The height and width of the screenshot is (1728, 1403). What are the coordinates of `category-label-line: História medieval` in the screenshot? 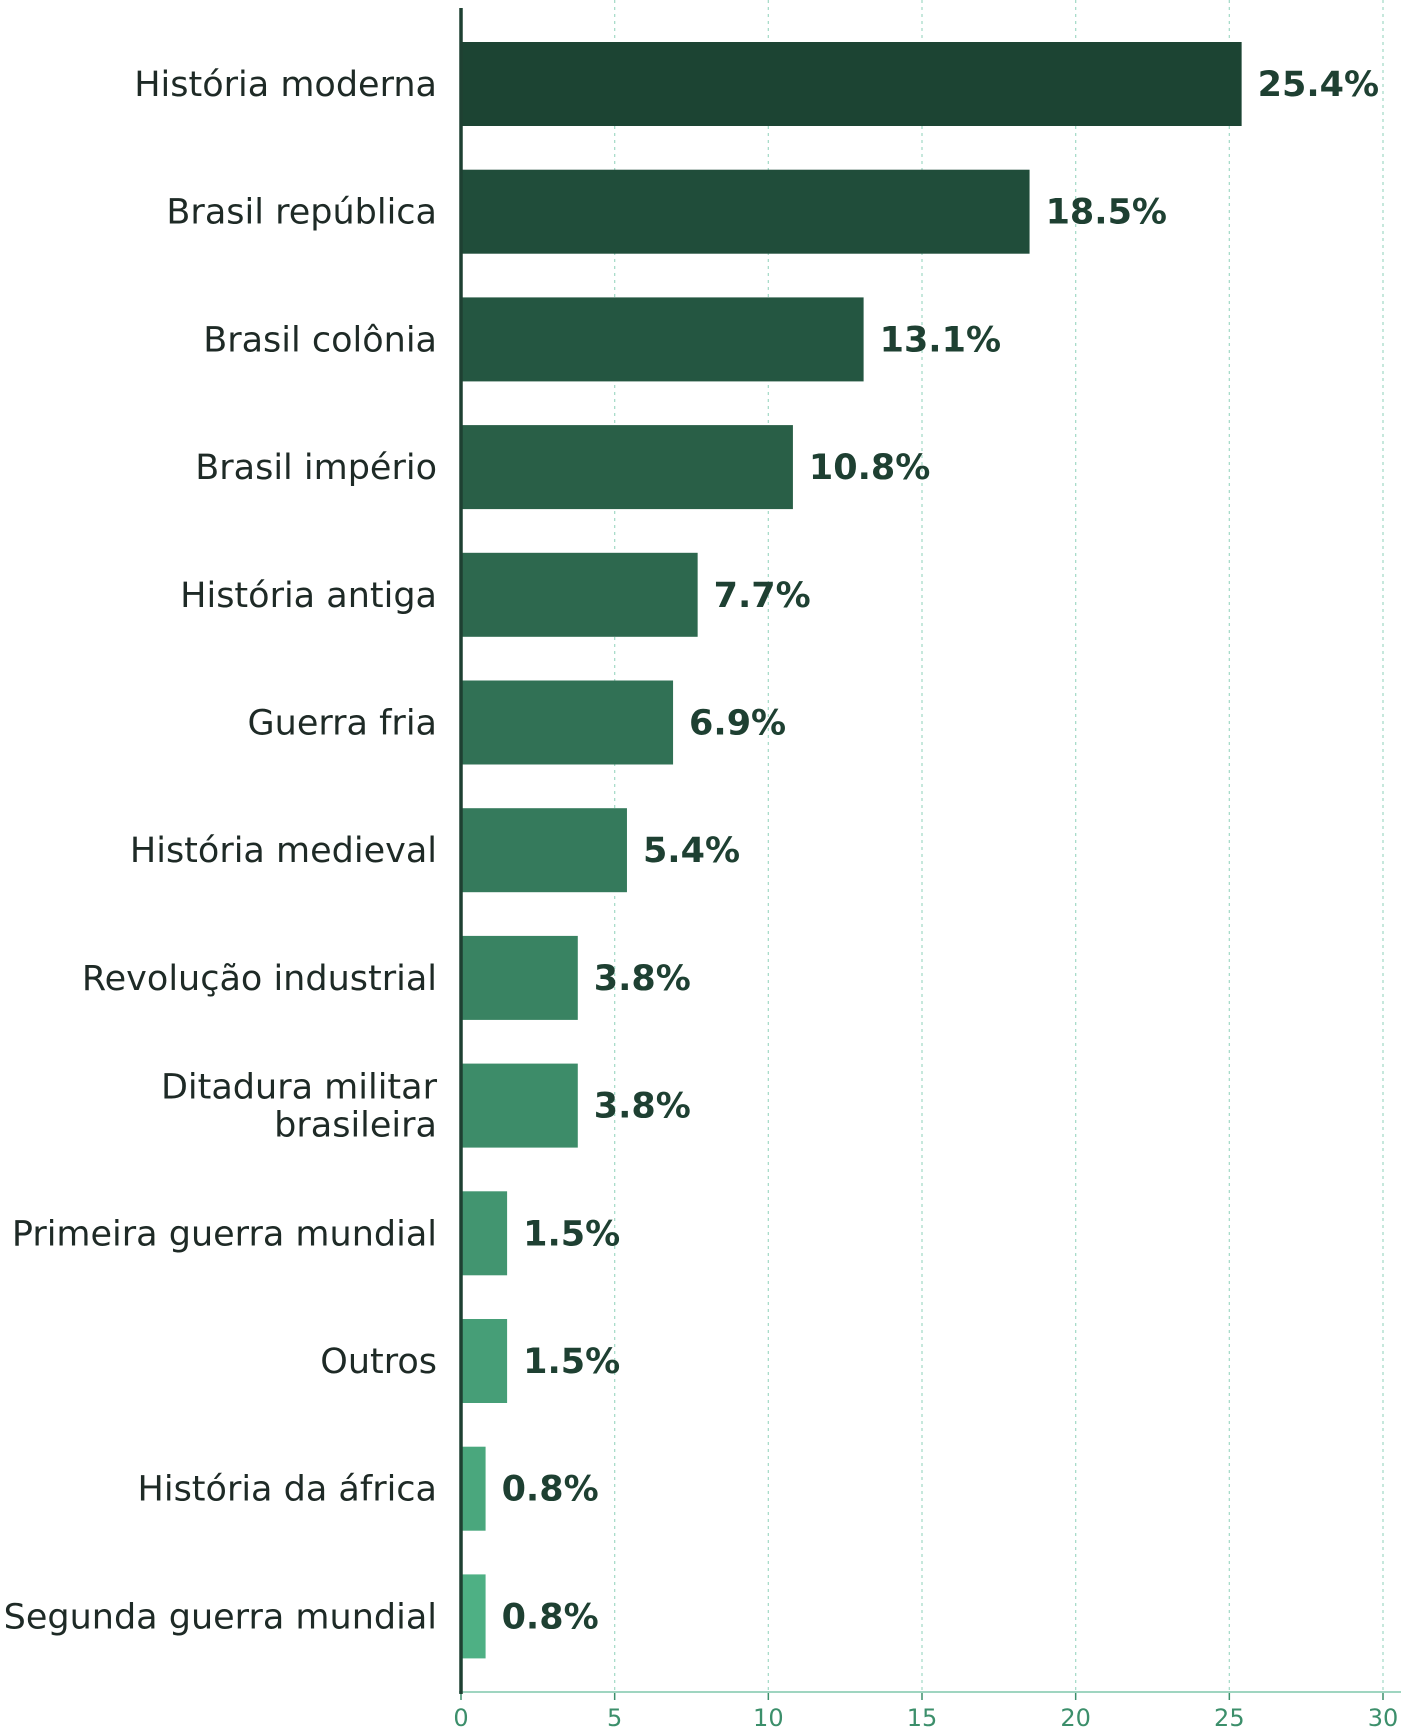 It's located at (283, 851).